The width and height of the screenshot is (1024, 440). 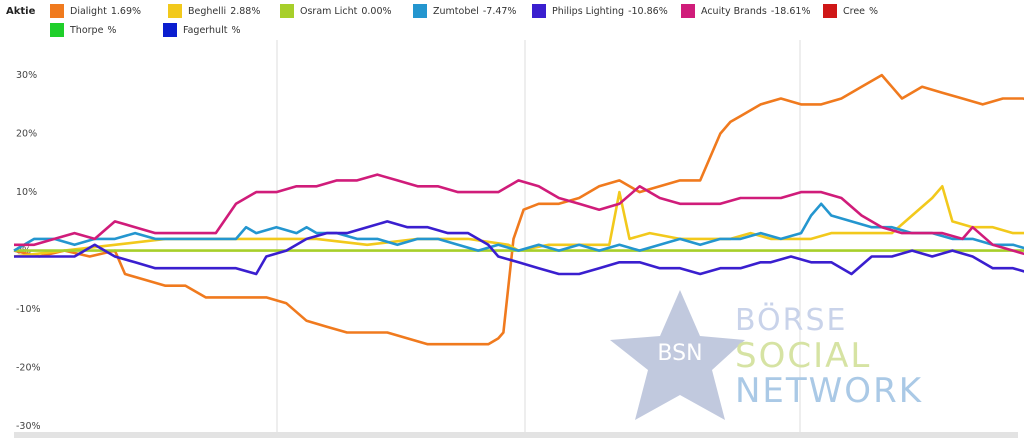 What do you see at coordinates (126, 11) in the screenshot?
I see `legend-change: 1.69%` at bounding box center [126, 11].